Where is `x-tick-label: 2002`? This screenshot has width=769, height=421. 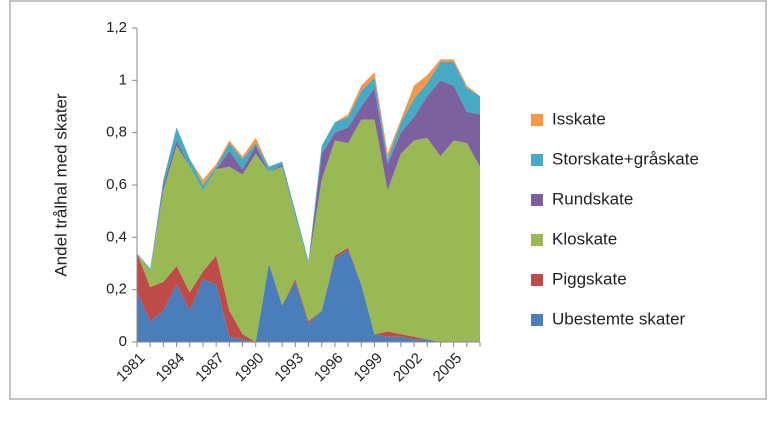
x-tick-label: 2002 is located at coordinates (408, 368).